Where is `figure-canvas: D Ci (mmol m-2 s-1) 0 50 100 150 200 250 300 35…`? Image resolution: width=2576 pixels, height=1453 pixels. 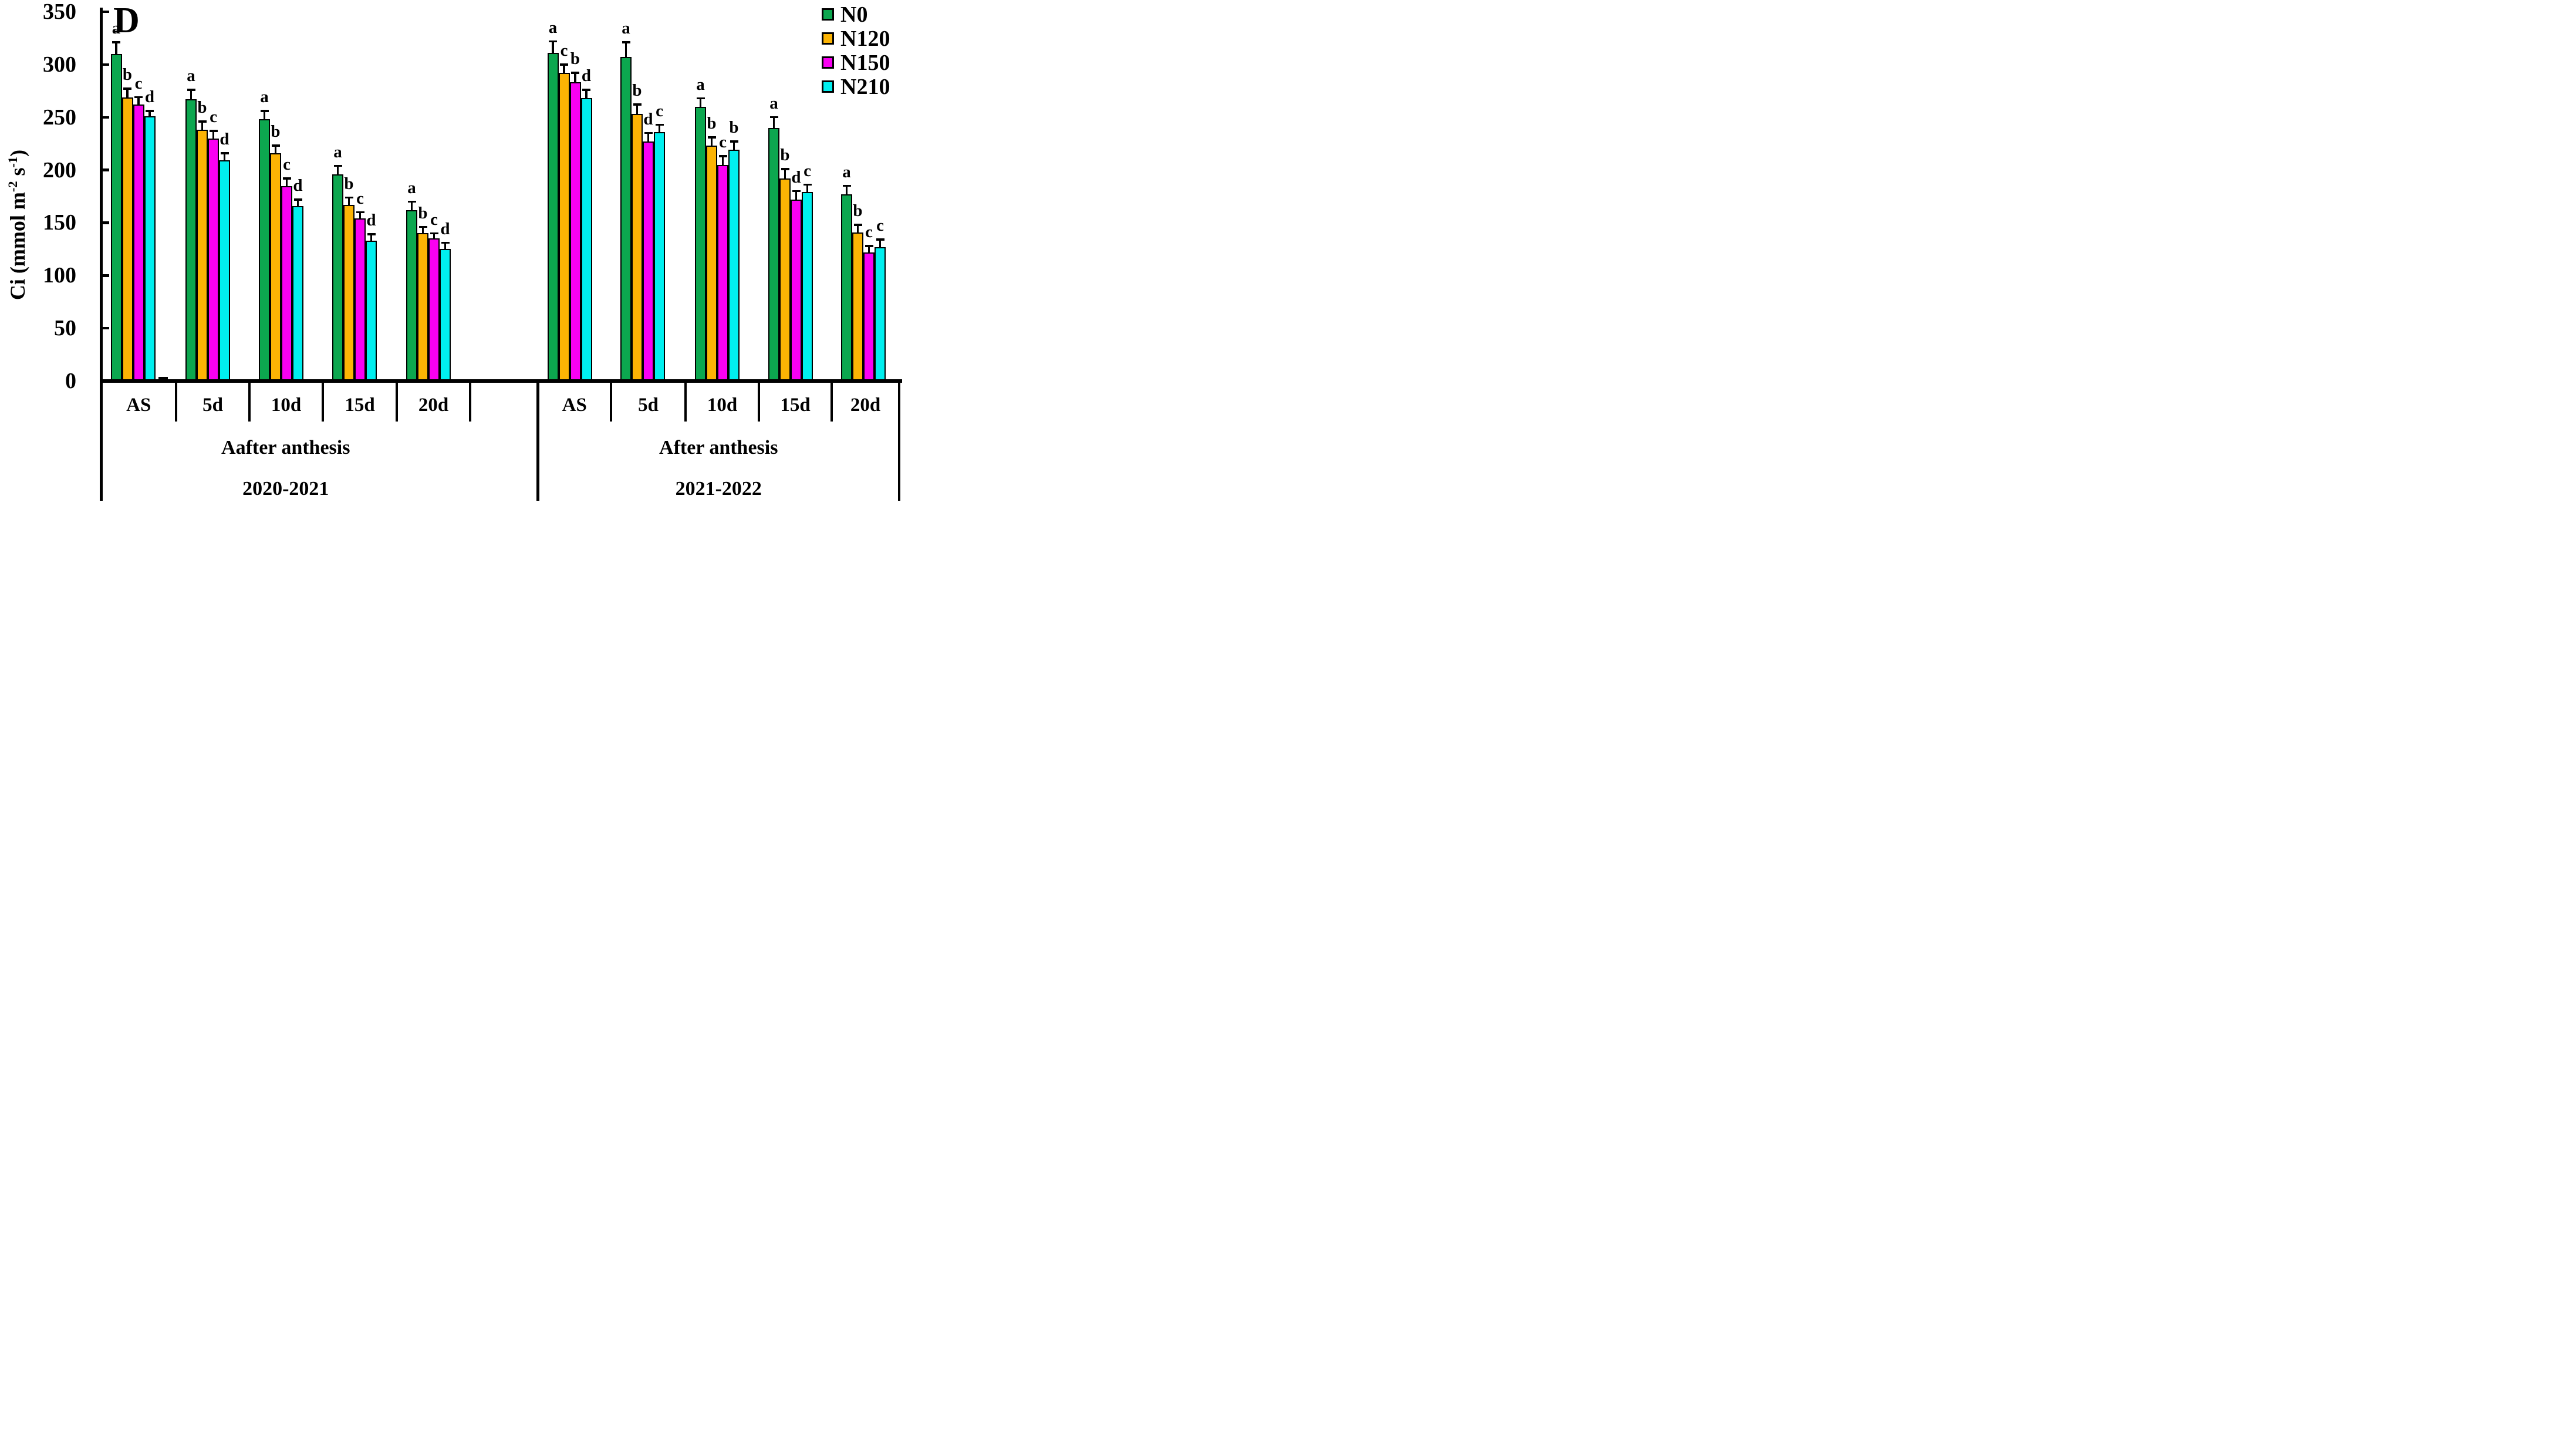 figure-canvas: D Ci (mmol m-2 s-1) 0 50 100 150 200 250 300 35… is located at coordinates (453, 255).